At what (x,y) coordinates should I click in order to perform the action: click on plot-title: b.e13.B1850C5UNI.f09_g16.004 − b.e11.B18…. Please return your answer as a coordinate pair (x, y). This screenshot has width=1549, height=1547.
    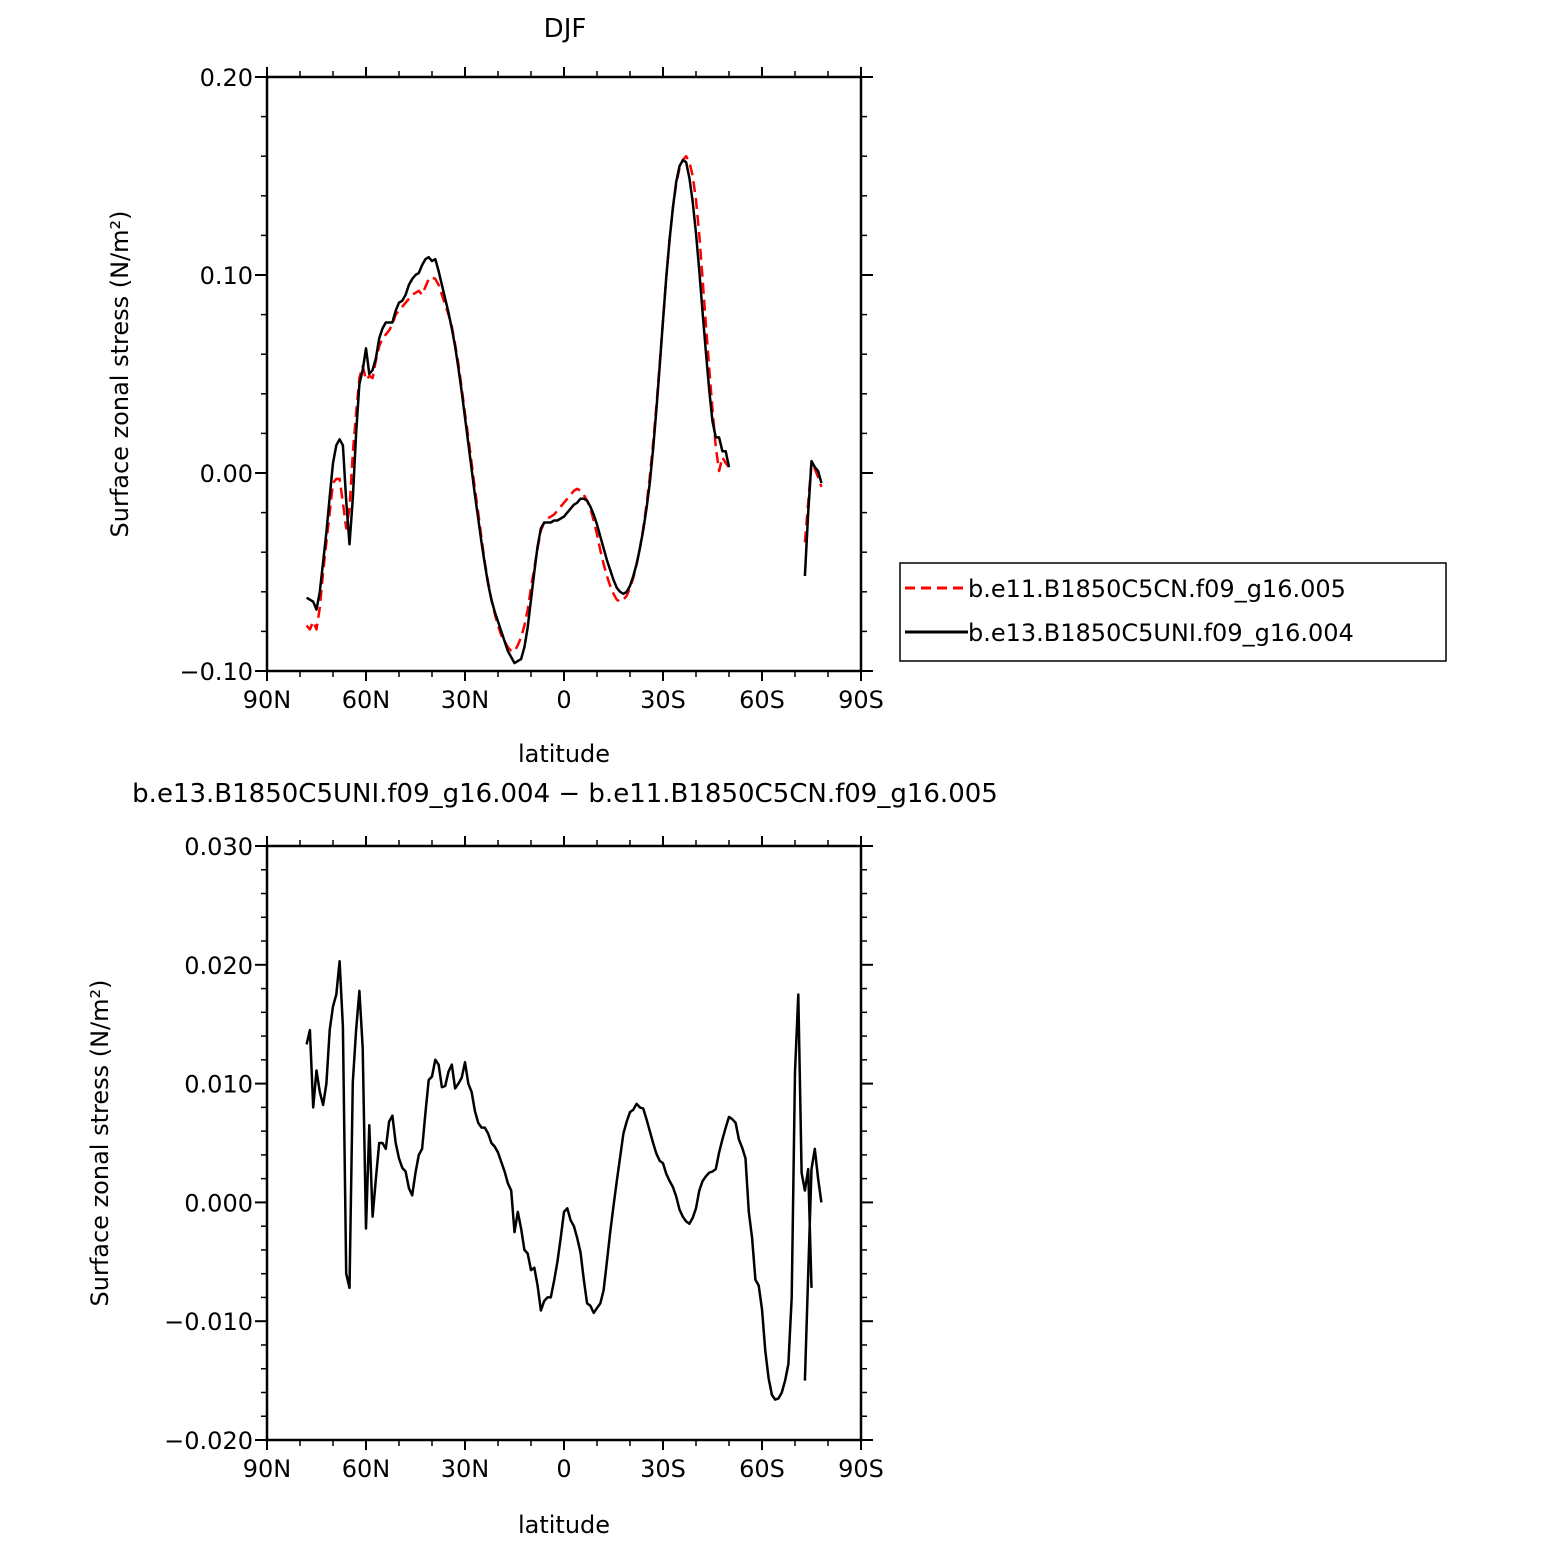
    Looking at the image, I should click on (565, 794).